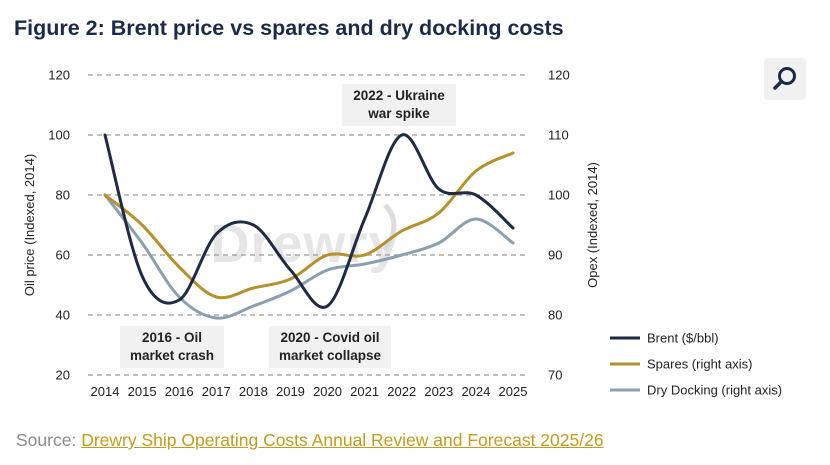 The height and width of the screenshot is (465, 830). I want to click on annotation-text: 2016 - Oil, so click(172, 337).